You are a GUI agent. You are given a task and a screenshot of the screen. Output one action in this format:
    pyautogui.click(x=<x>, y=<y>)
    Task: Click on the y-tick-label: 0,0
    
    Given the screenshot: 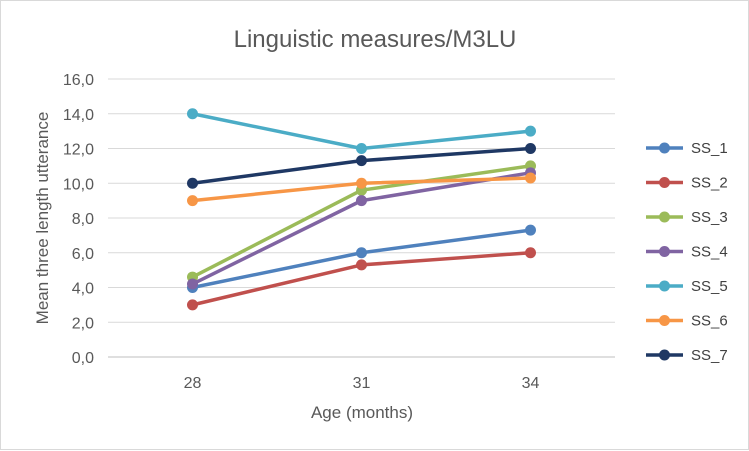 What is the action you would take?
    pyautogui.click(x=83, y=358)
    